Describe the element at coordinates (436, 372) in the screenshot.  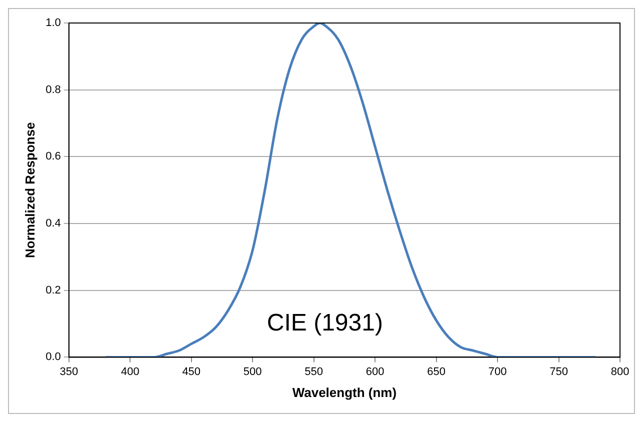
I see `x-tick-label: 650` at that location.